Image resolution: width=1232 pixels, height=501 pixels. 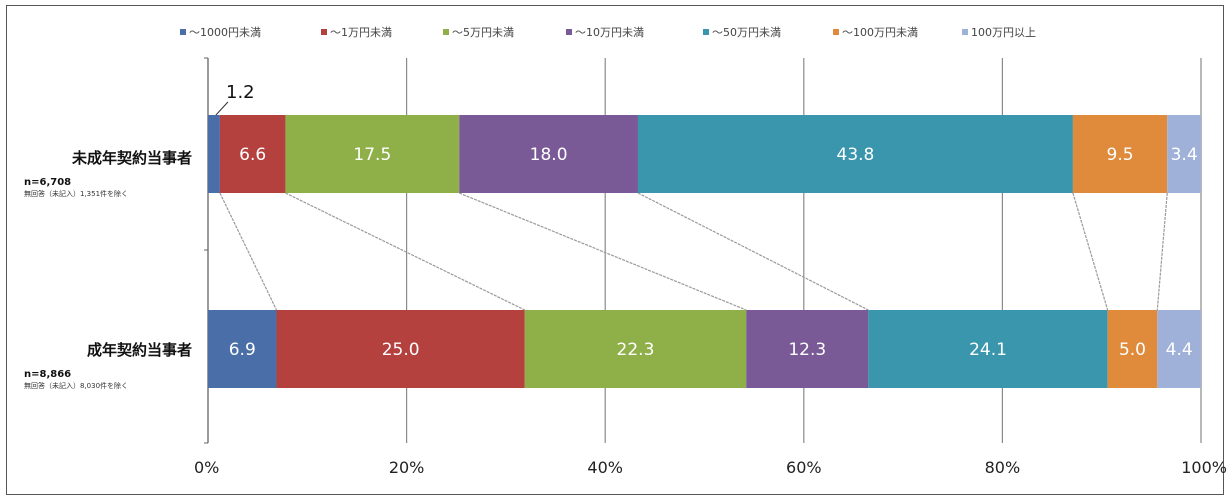 I want to click on legend-label: ～5万円未満, so click(x=483, y=32).